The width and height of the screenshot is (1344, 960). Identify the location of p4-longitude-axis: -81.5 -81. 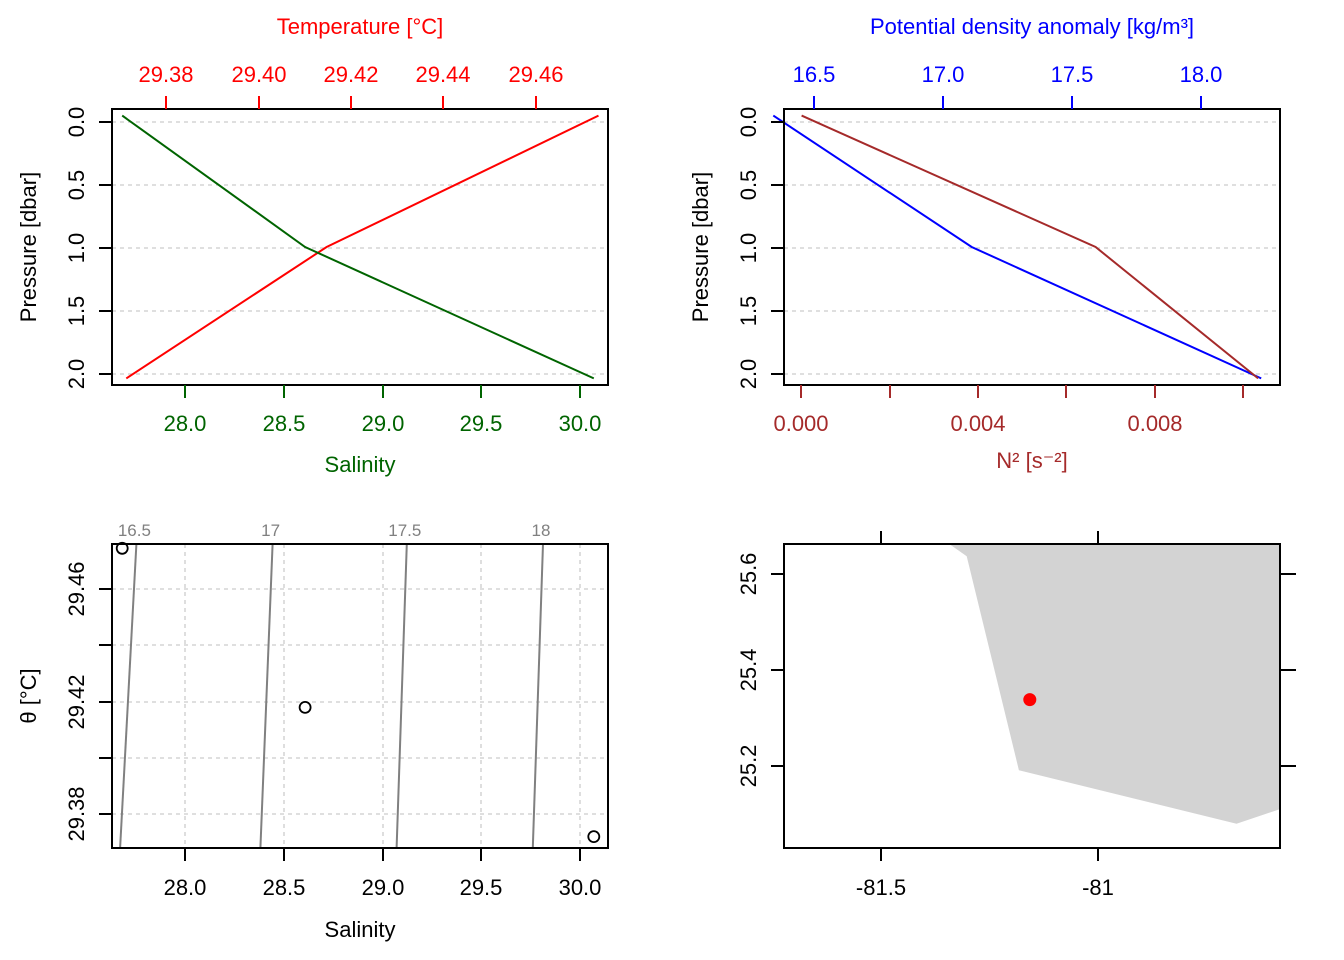
(985, 715).